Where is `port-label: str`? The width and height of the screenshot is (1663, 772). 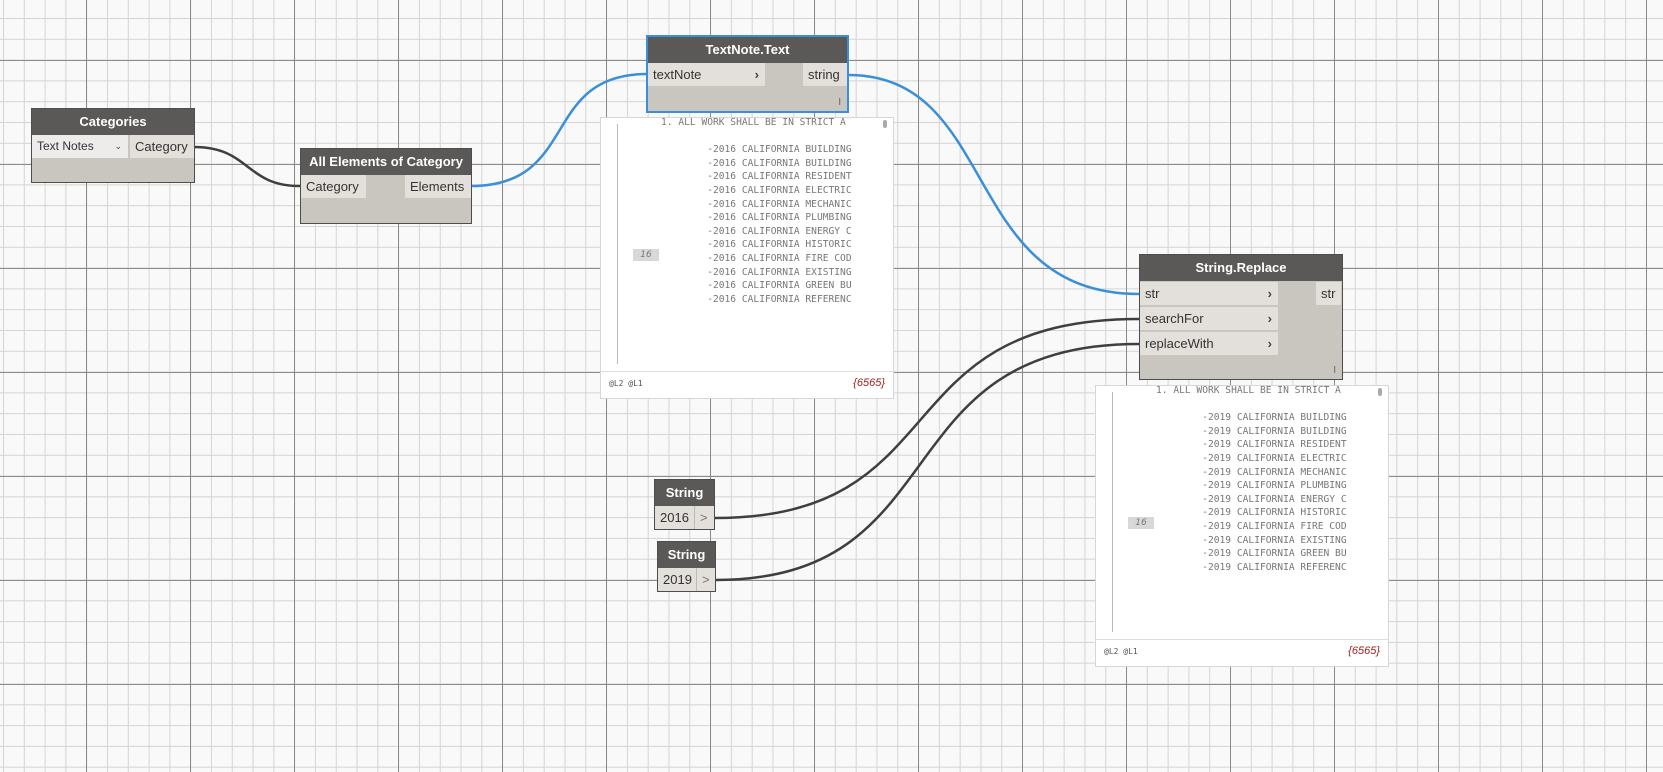
port-label: str is located at coordinates (1152, 293).